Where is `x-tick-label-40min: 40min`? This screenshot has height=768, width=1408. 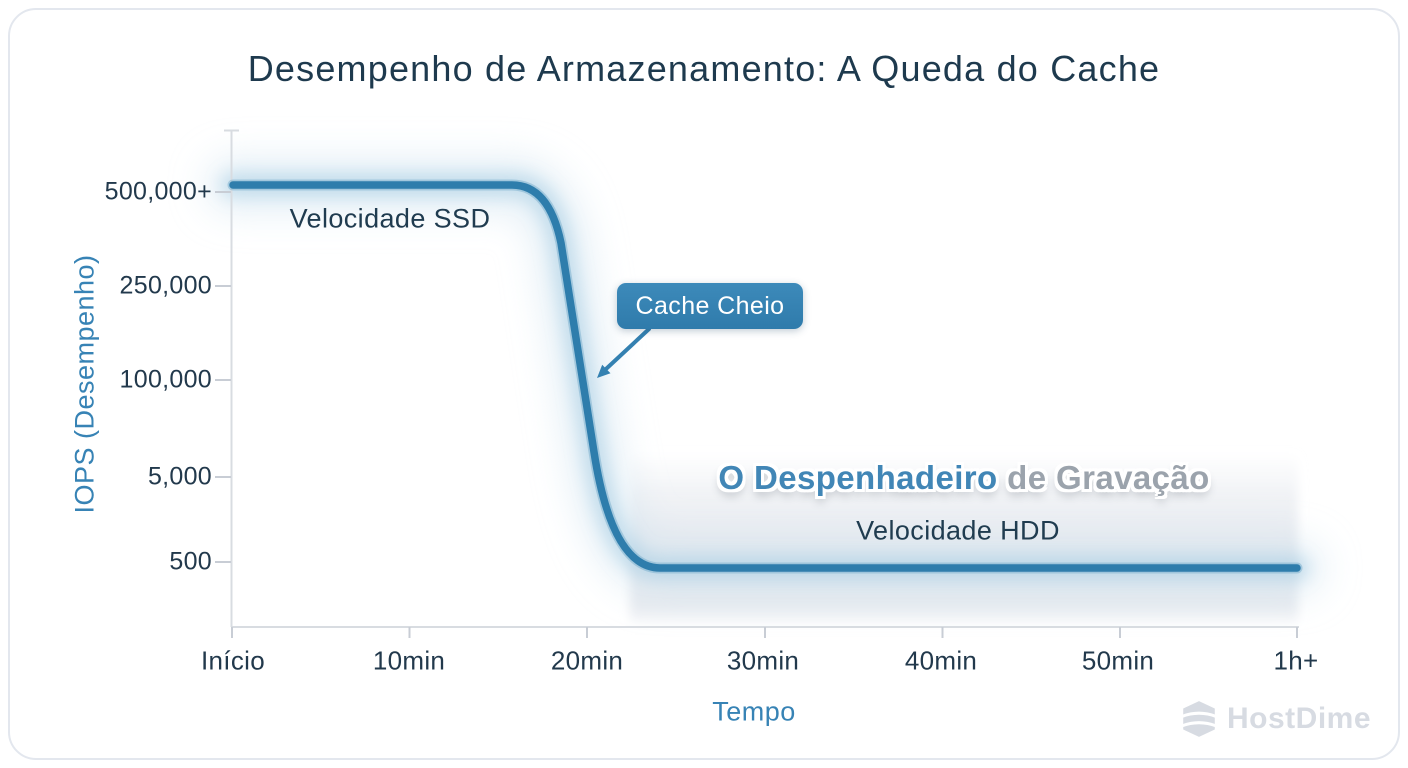 x-tick-label-40min: 40min is located at coordinates (941, 660).